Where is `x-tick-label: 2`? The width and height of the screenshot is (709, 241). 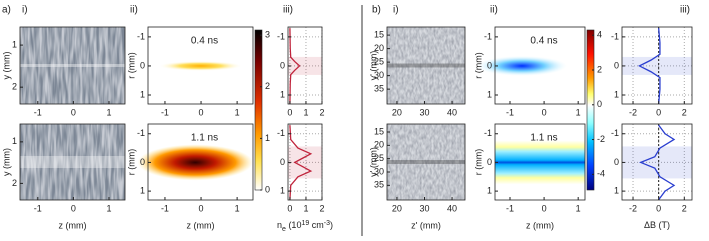
x-tick-label: 2 is located at coordinates (321, 112).